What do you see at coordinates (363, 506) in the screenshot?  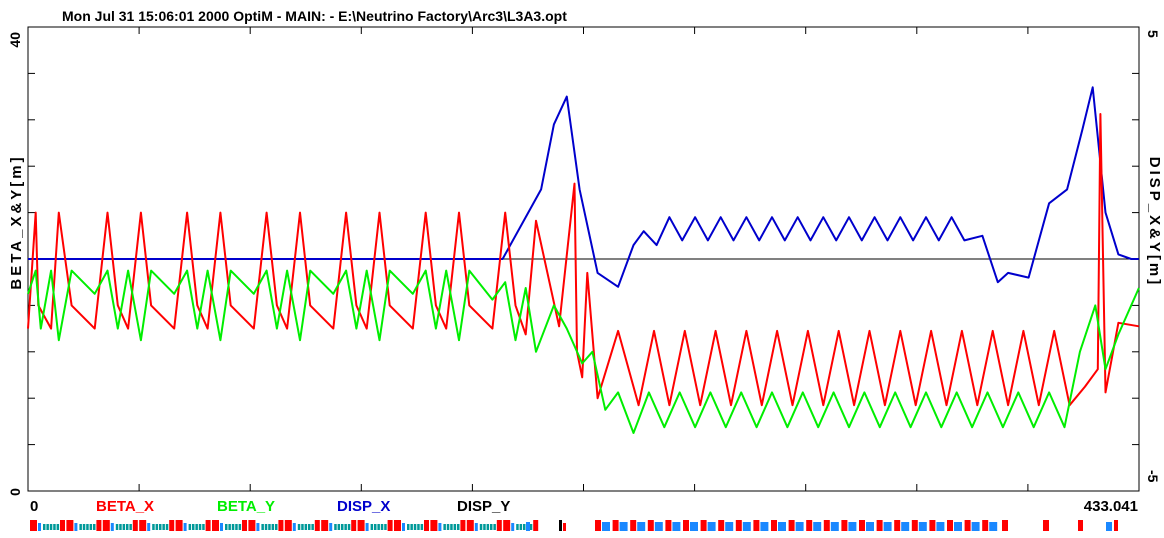 I see `legend-disp-x: DISP_X` at bounding box center [363, 506].